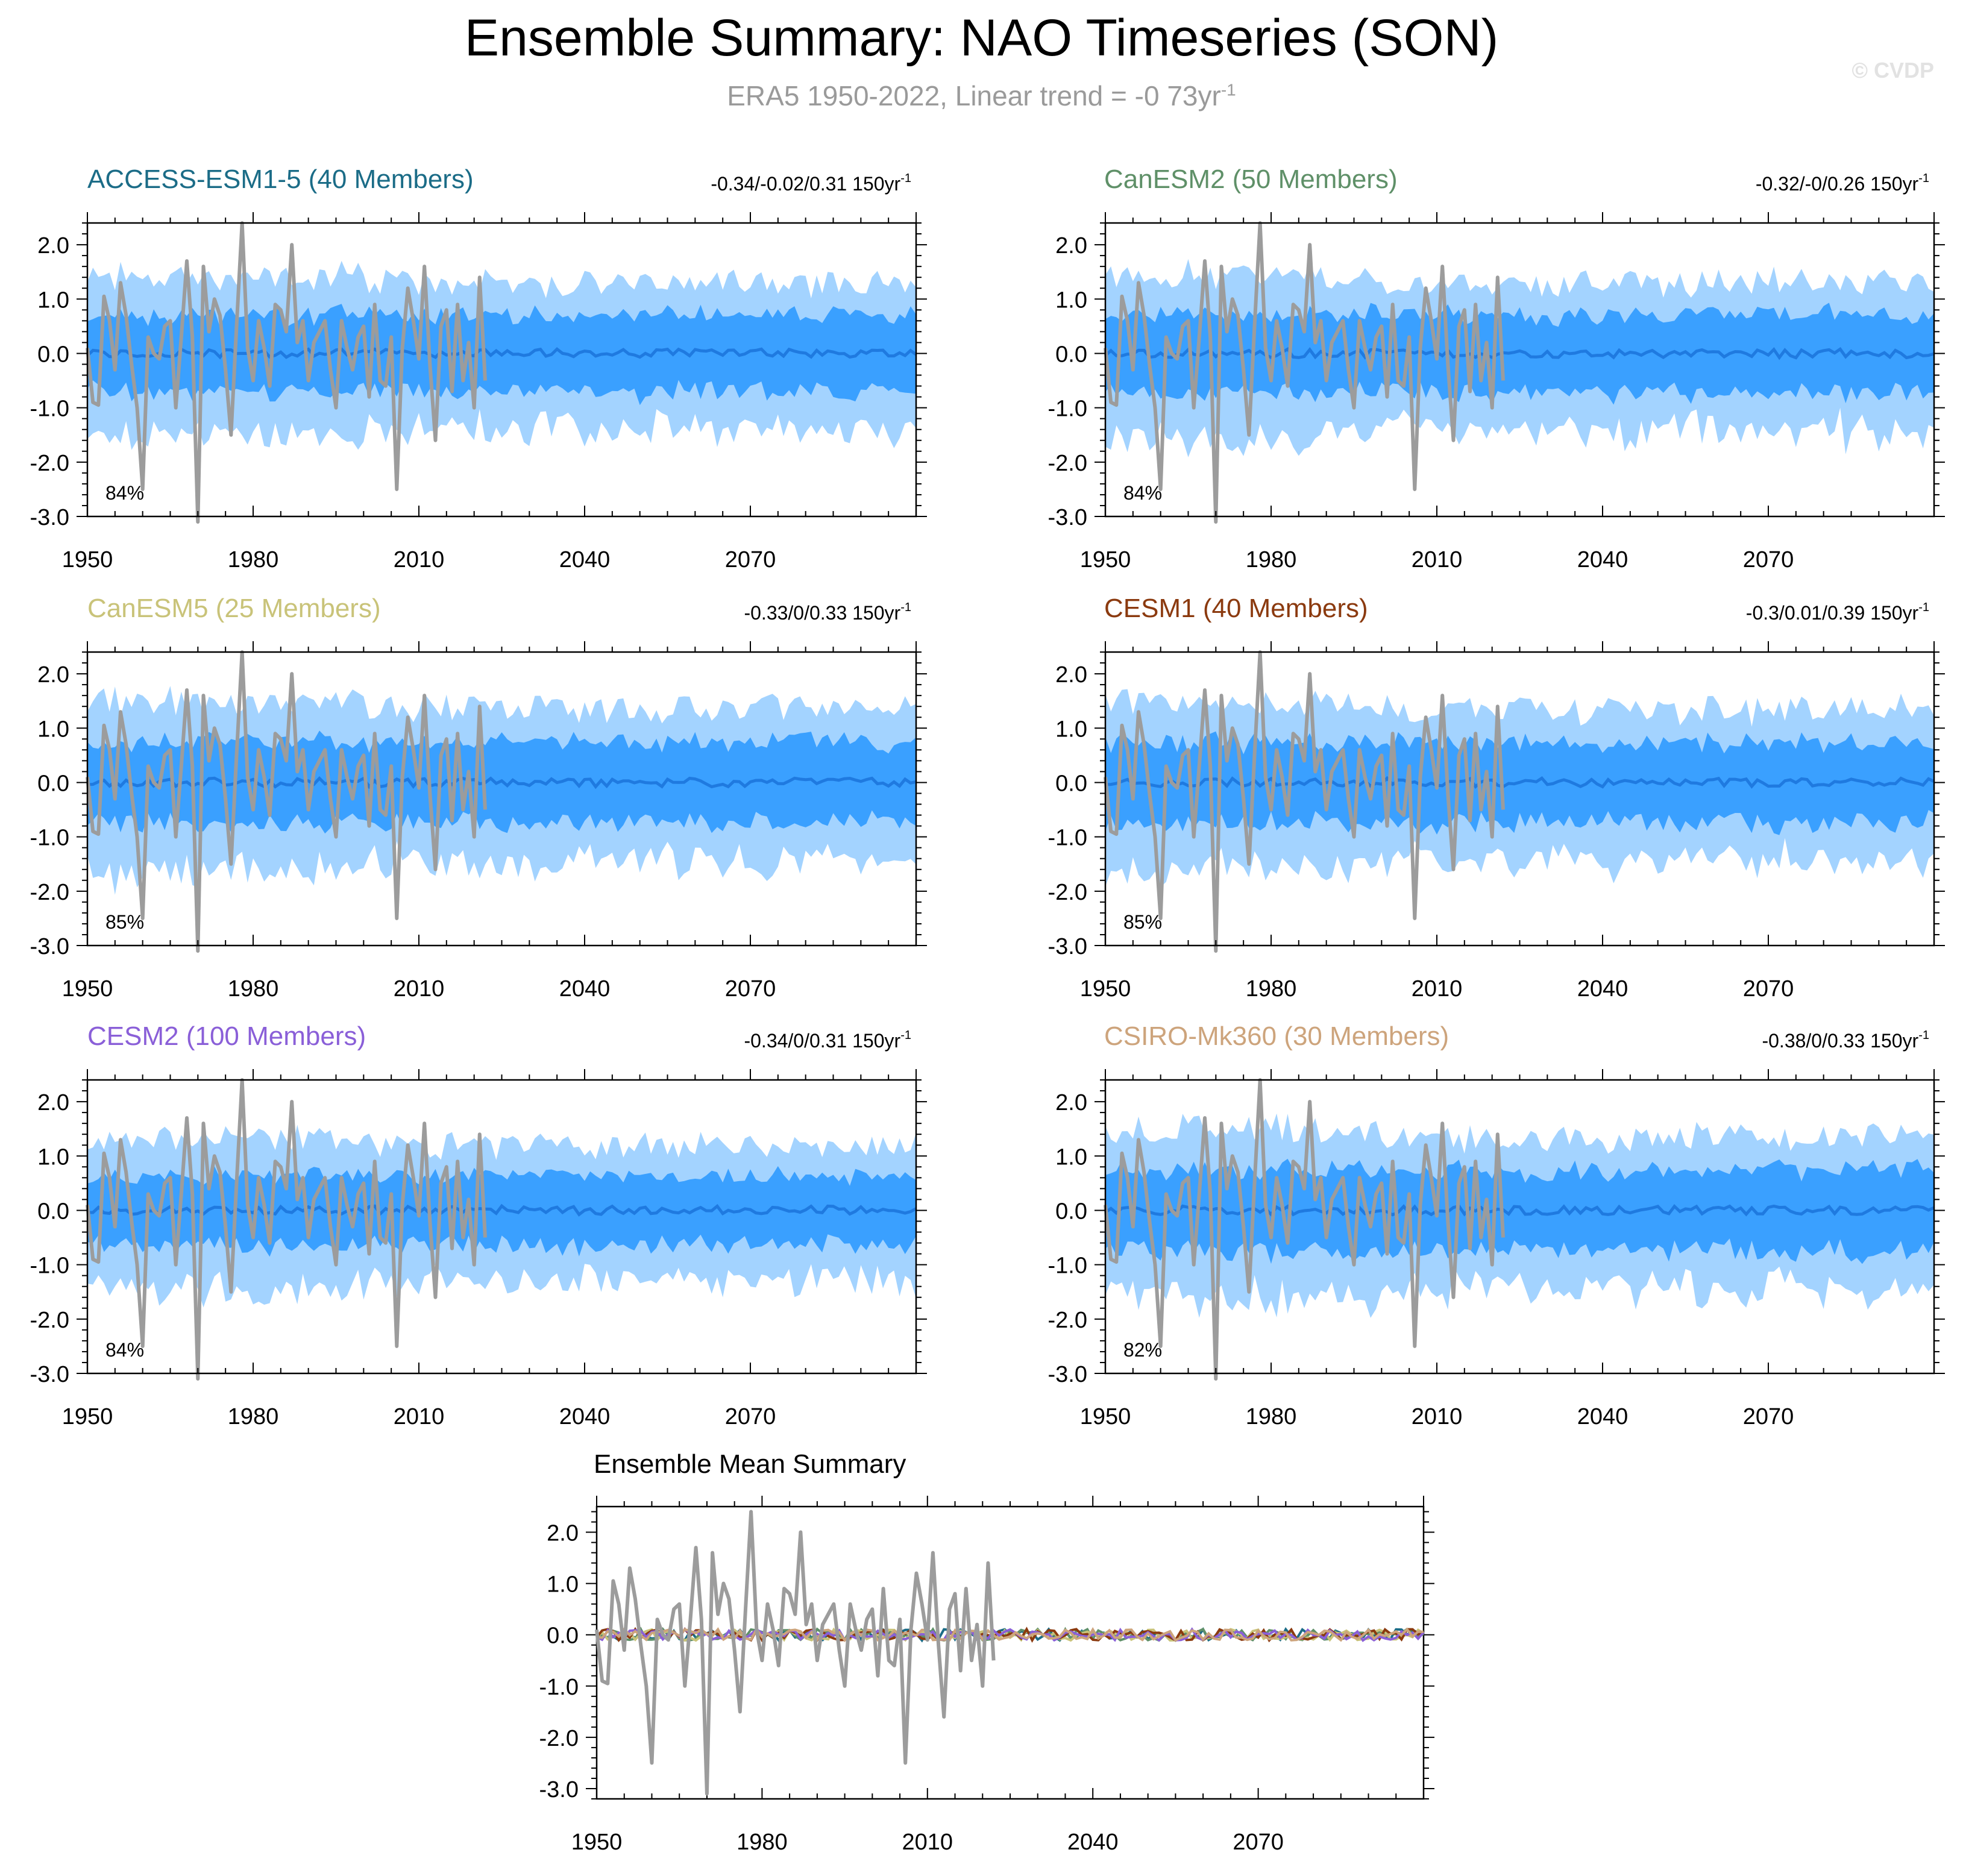 The width and height of the screenshot is (1963, 1876). I want to click on panel-title: CESM2 (100 Members), so click(226, 1036).